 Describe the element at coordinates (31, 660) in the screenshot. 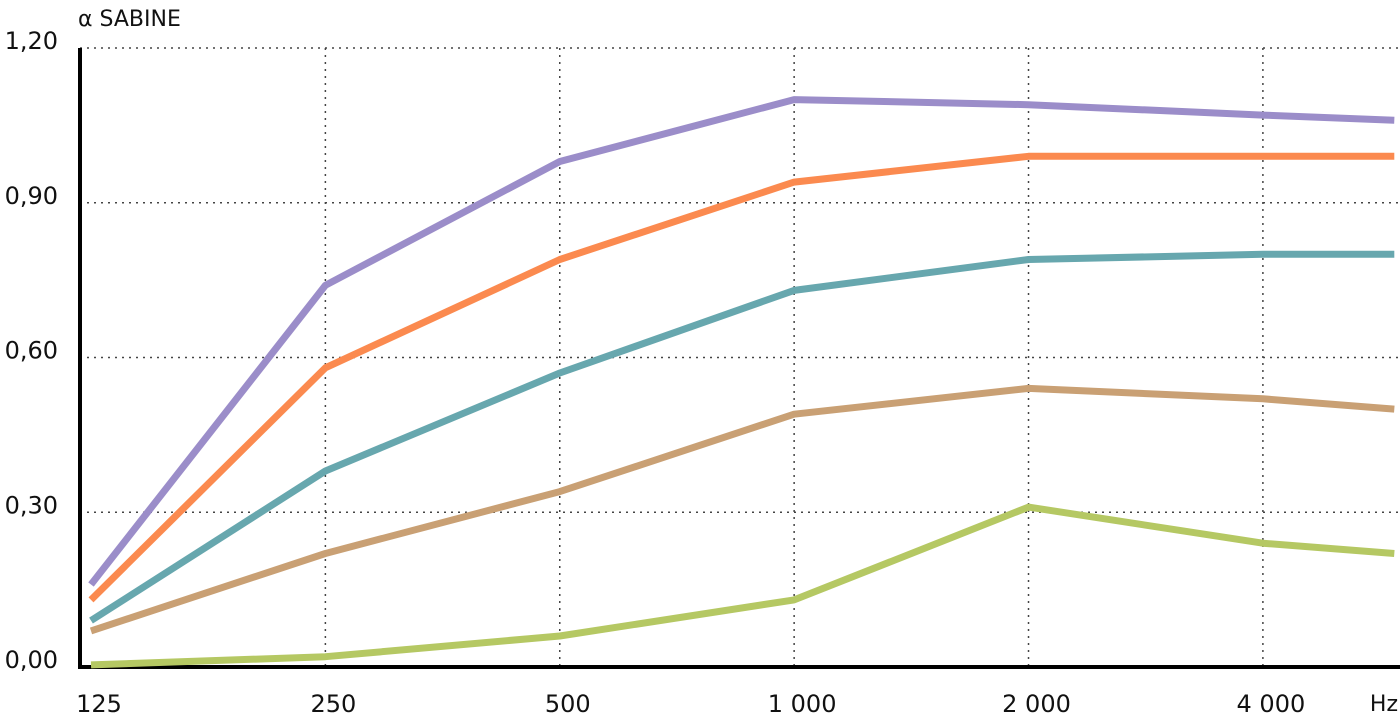

I see `y-tick-label: 0,00` at that location.